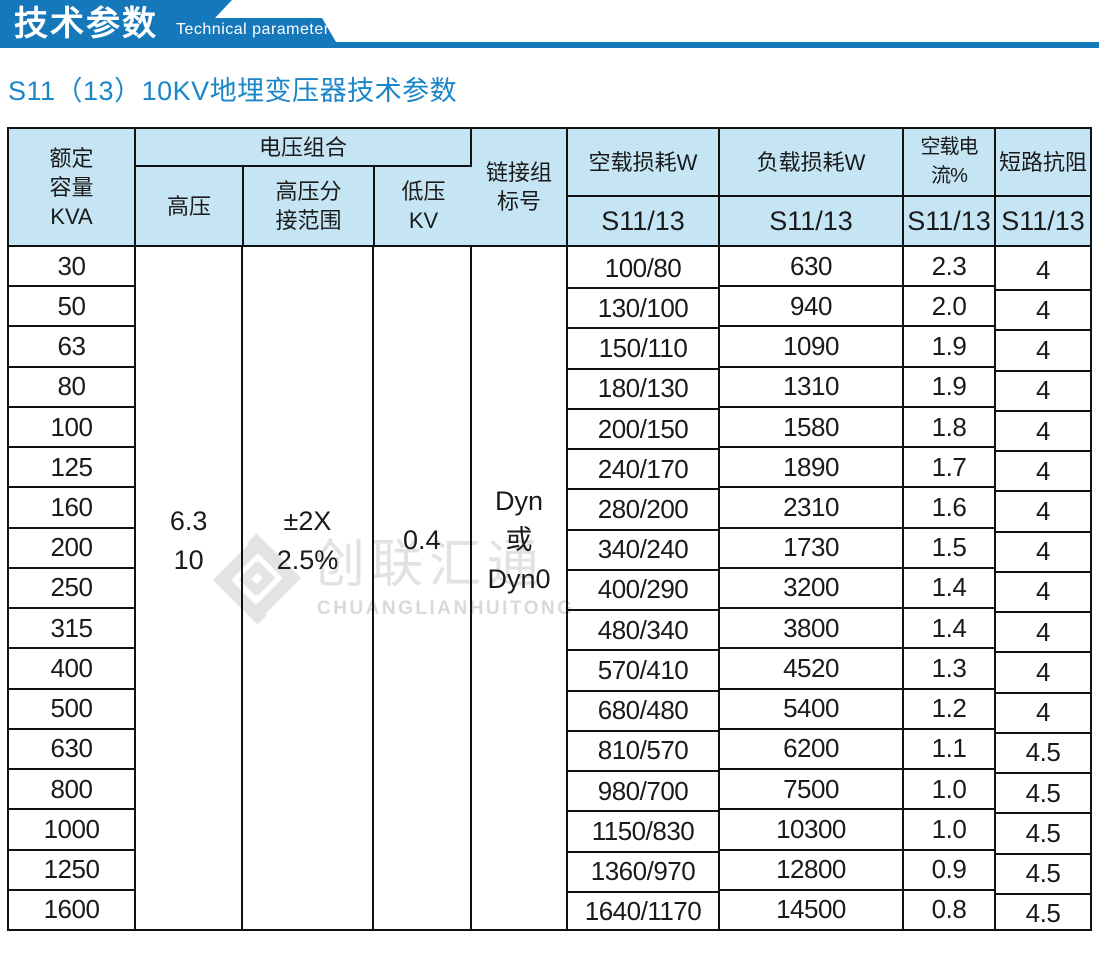 This screenshot has height=974, width=1099. Describe the element at coordinates (811, 388) in the screenshot. I see `table-cell: 1310` at that location.